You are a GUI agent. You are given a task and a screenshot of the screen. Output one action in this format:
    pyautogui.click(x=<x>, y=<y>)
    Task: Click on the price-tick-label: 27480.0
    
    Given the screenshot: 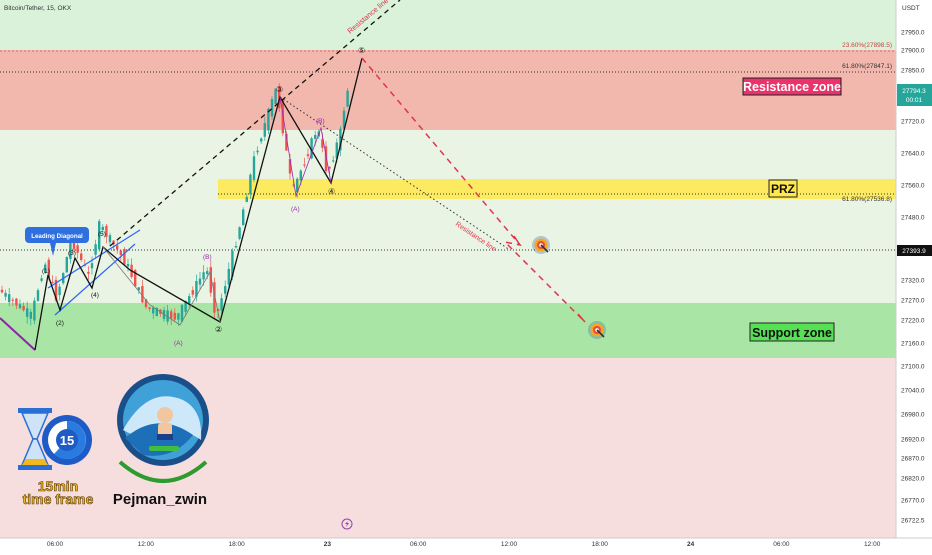 What is the action you would take?
    pyautogui.click(x=913, y=218)
    